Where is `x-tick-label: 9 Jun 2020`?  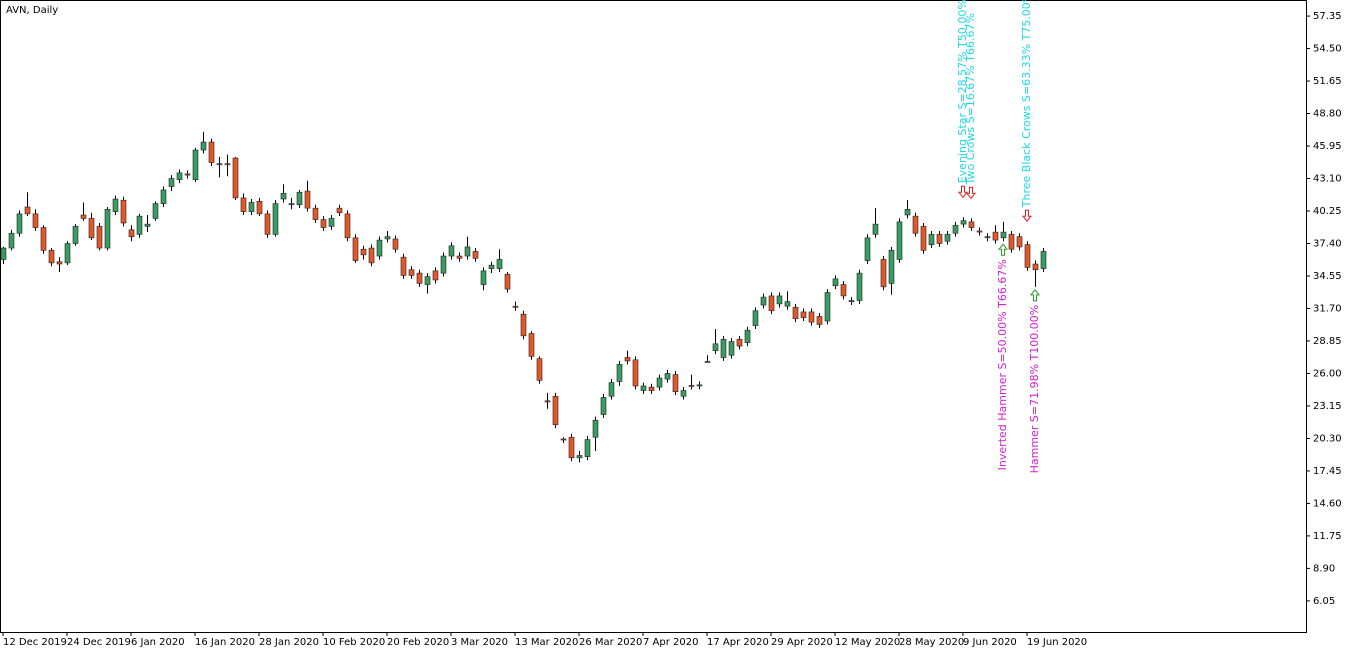 x-tick-label: 9 Jun 2020 is located at coordinates (990, 642).